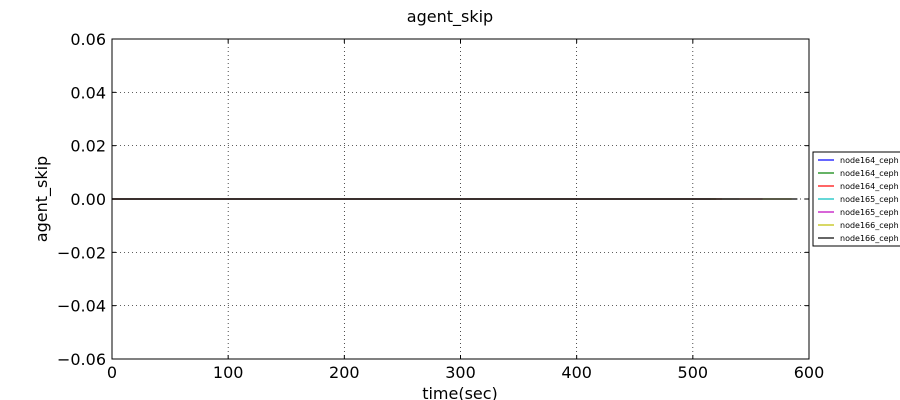  Describe the element at coordinates (460, 392) in the screenshot. I see `x-axis-label: time(sec)` at that location.